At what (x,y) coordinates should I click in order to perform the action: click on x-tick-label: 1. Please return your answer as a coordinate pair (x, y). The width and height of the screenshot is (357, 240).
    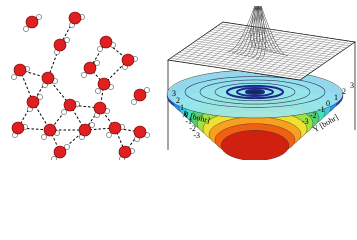
    Looking at the image, I should click on (182, 107).